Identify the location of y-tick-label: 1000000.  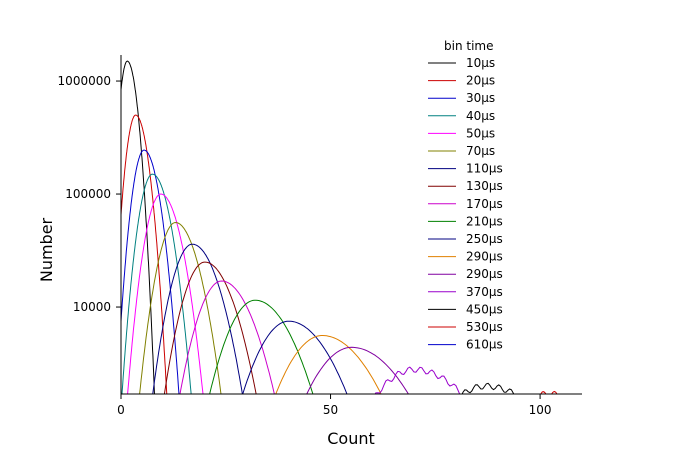
(84, 81).